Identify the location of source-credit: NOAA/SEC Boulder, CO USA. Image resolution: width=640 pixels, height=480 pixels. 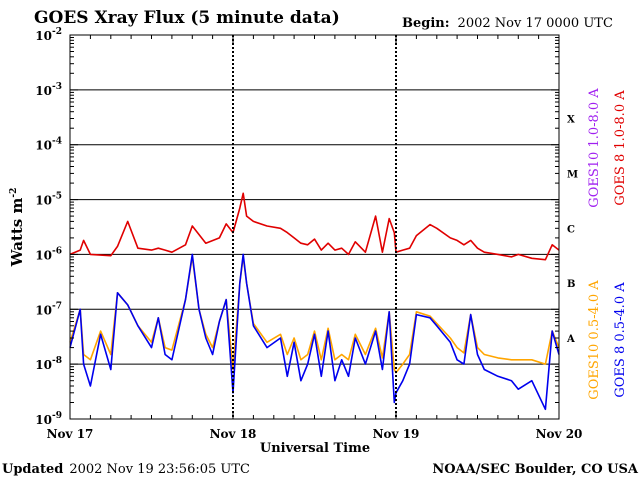
(535, 469).